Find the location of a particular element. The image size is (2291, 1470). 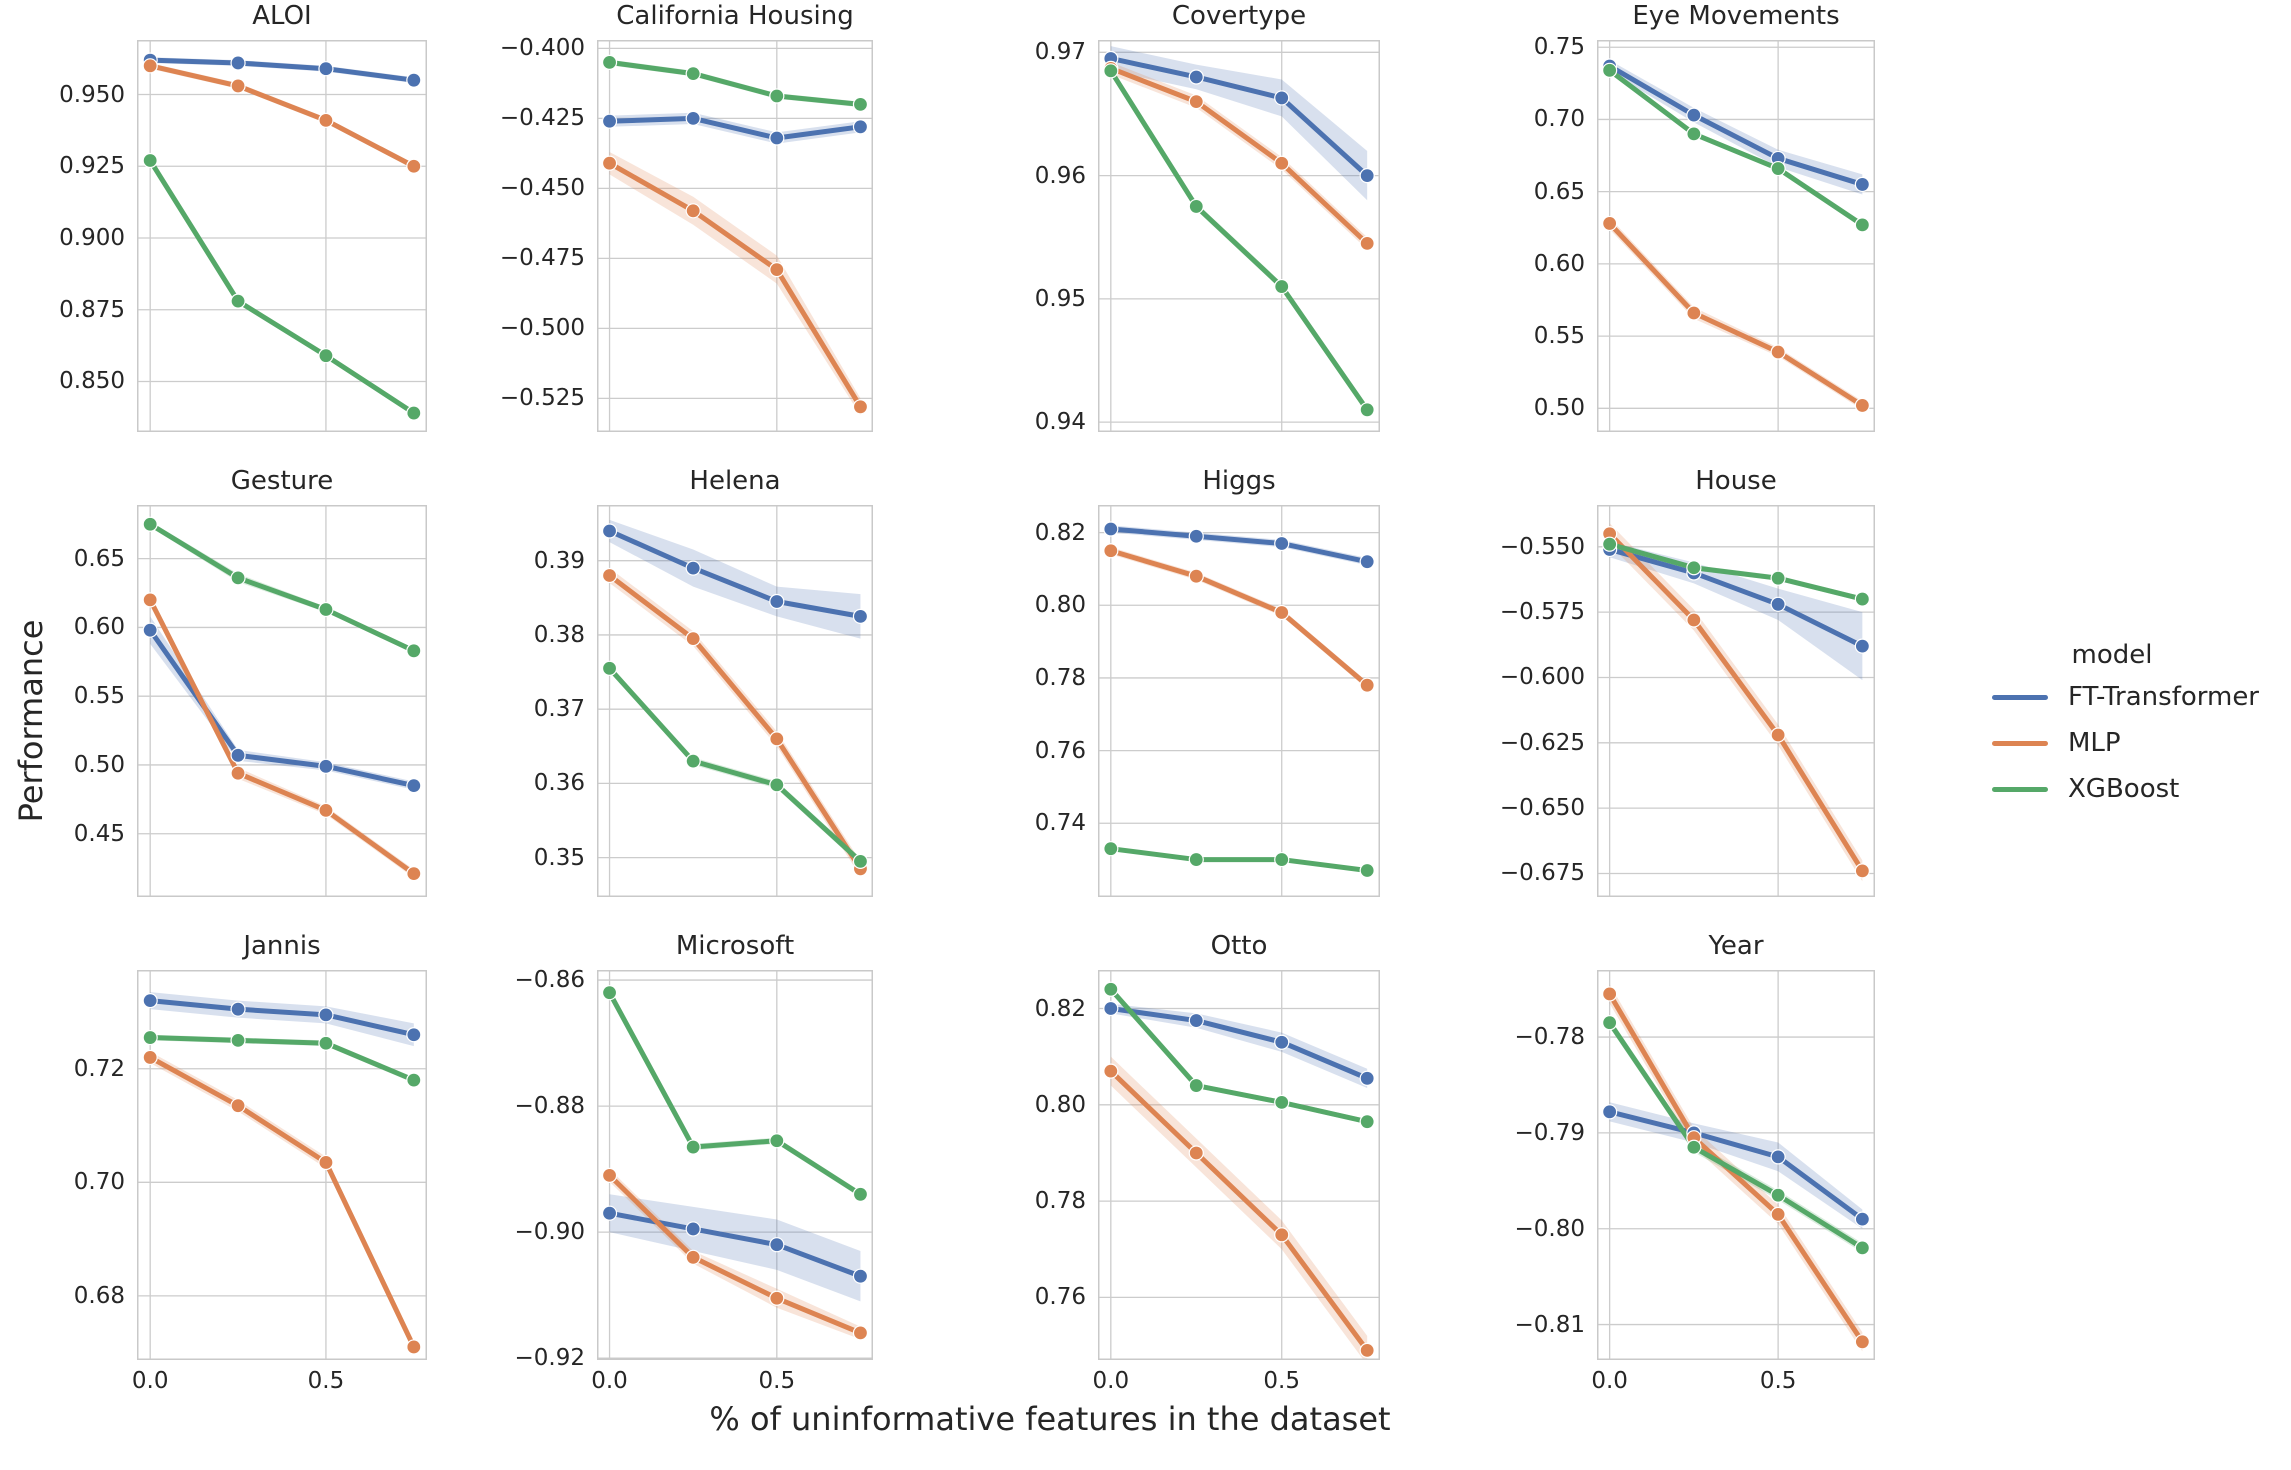

y-tick-label: 0.55 is located at coordinates (1559, 336).